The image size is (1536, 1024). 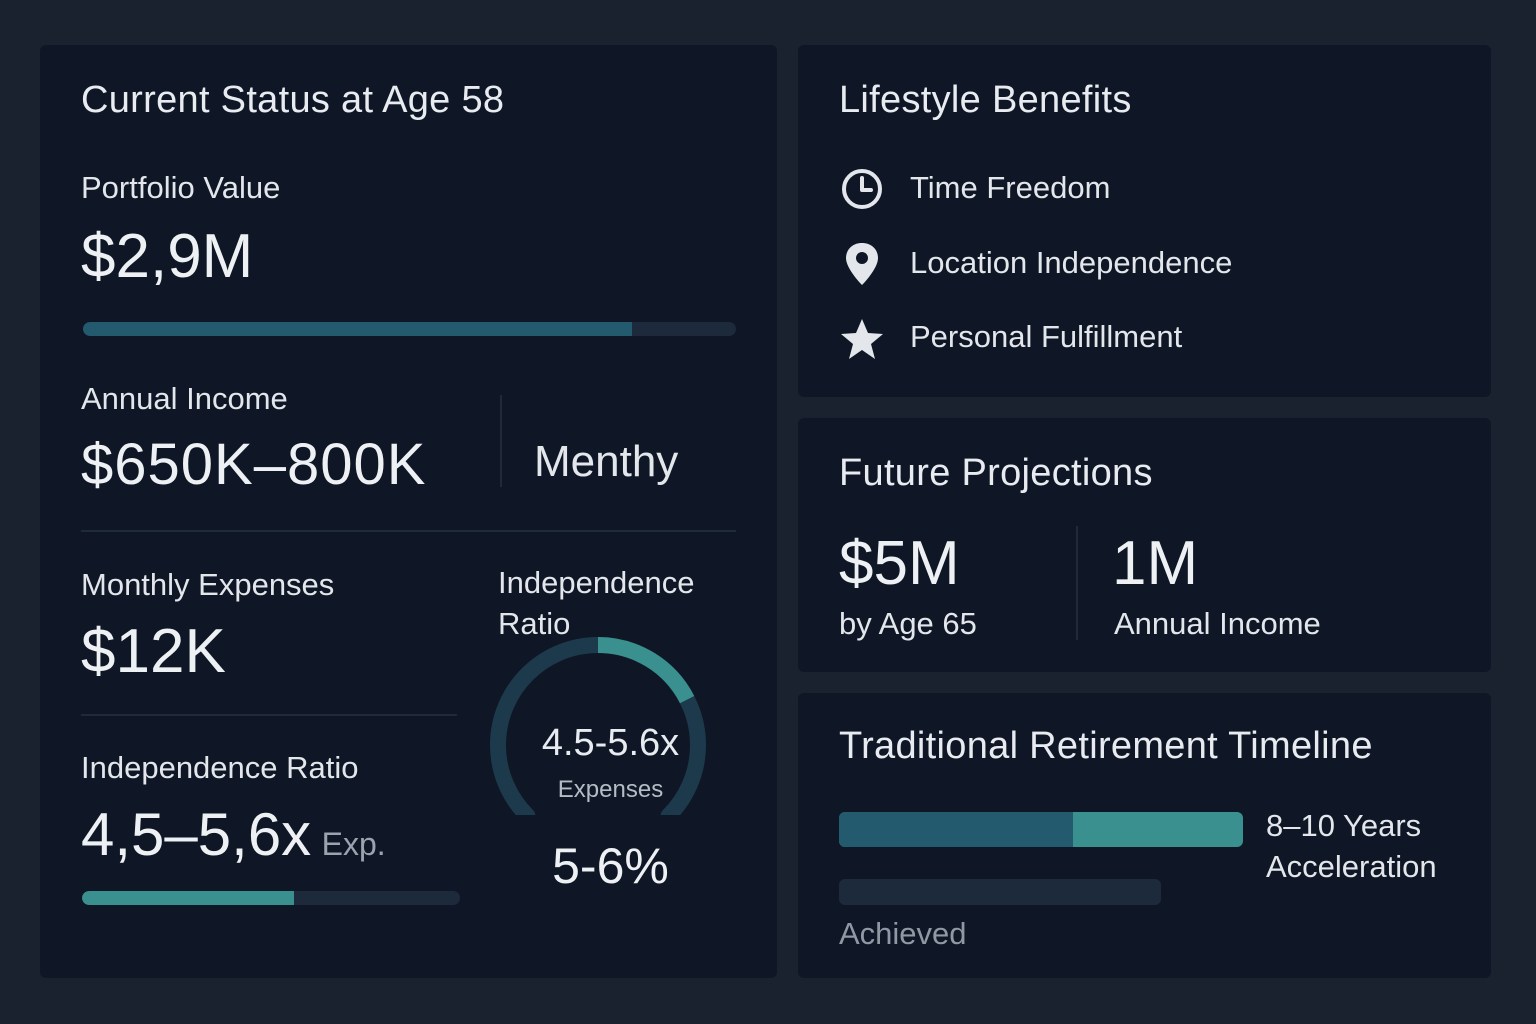 What do you see at coordinates (293, 100) in the screenshot?
I see `current-status-title: Current Status at Age 58` at bounding box center [293, 100].